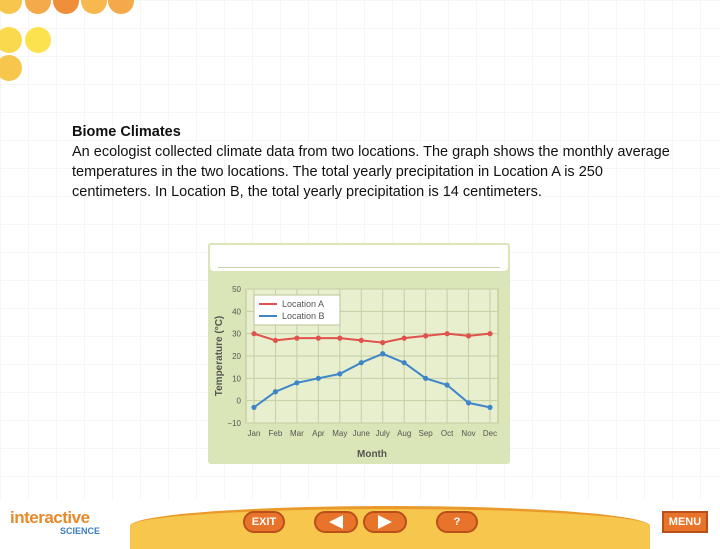 The width and height of the screenshot is (720, 549). I want to click on x-tick-label: Nov, so click(468, 433).